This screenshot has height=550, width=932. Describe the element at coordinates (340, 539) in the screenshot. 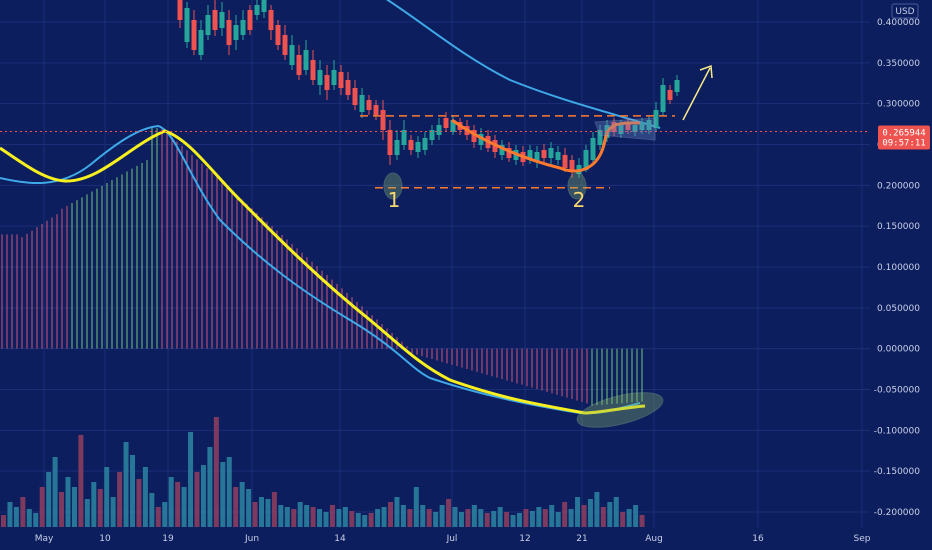

I see `x-tick-label: 14` at that location.